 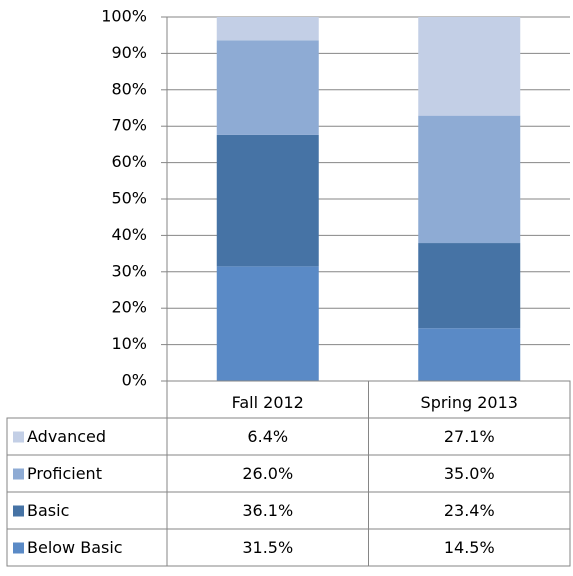 What do you see at coordinates (267, 510) in the screenshot?
I see `data-label: 36.1%` at bounding box center [267, 510].